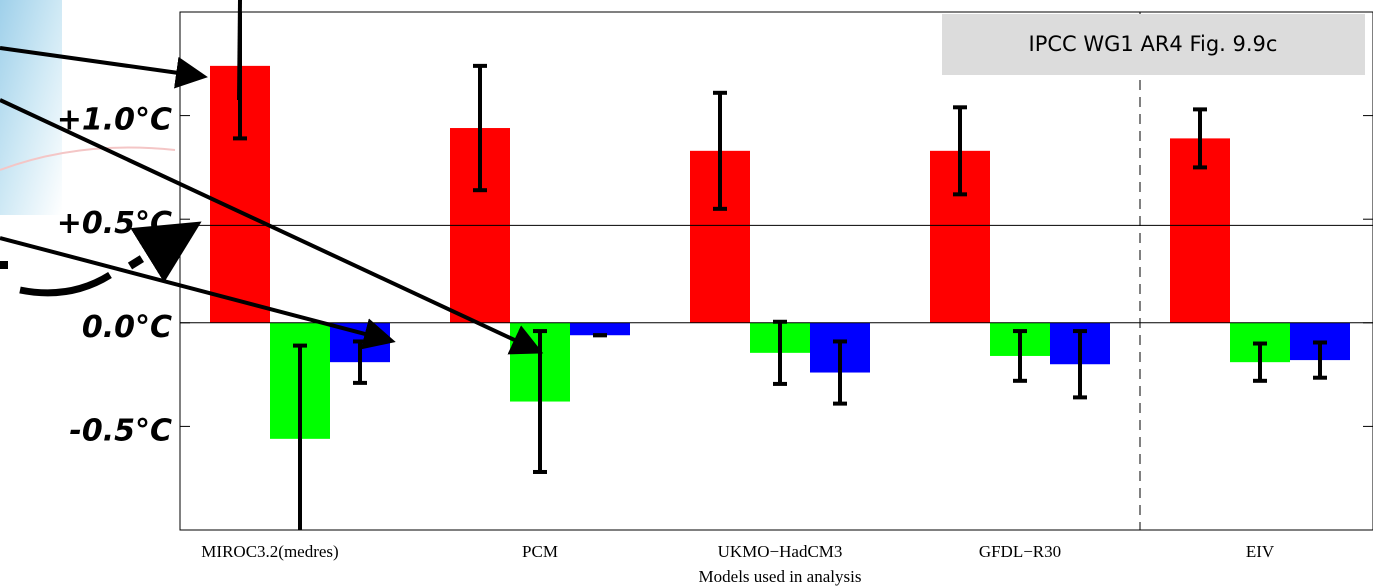 This screenshot has width=1373, height=587. What do you see at coordinates (1020, 551) in the screenshot?
I see `x-tick-label: GFDL−R30` at bounding box center [1020, 551].